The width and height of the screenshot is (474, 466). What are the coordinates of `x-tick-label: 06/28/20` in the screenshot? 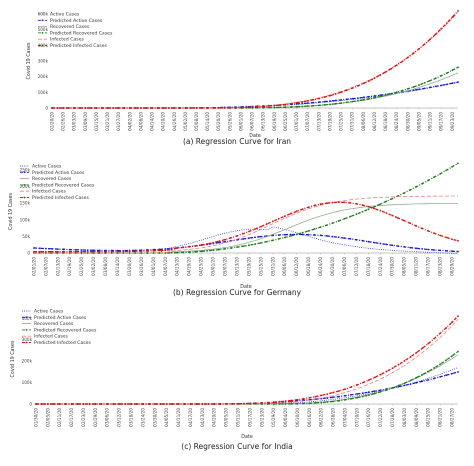 It's located at (333, 417).